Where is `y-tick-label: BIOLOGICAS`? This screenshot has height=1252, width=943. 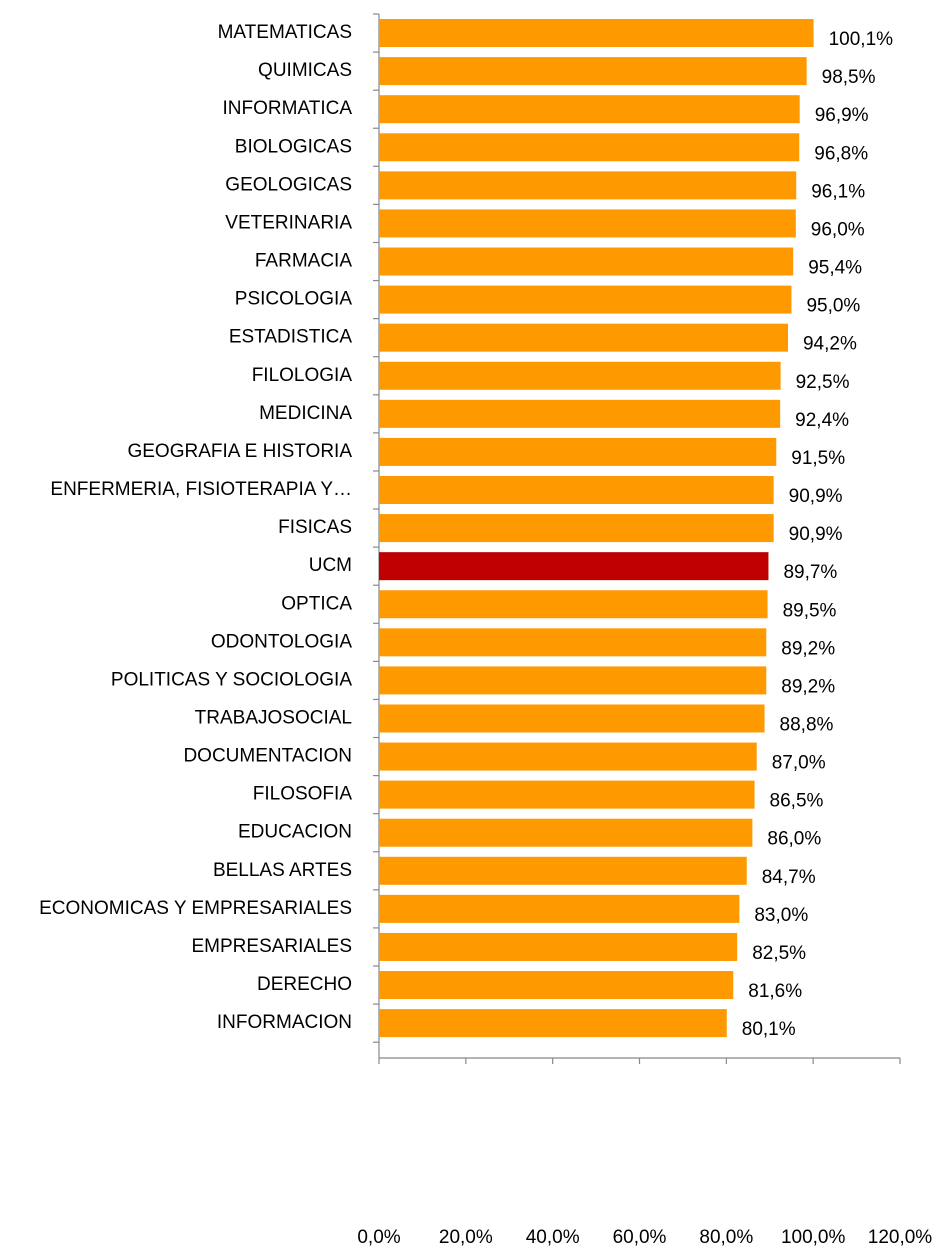 y-tick-label: BIOLOGICAS is located at coordinates (293, 146).